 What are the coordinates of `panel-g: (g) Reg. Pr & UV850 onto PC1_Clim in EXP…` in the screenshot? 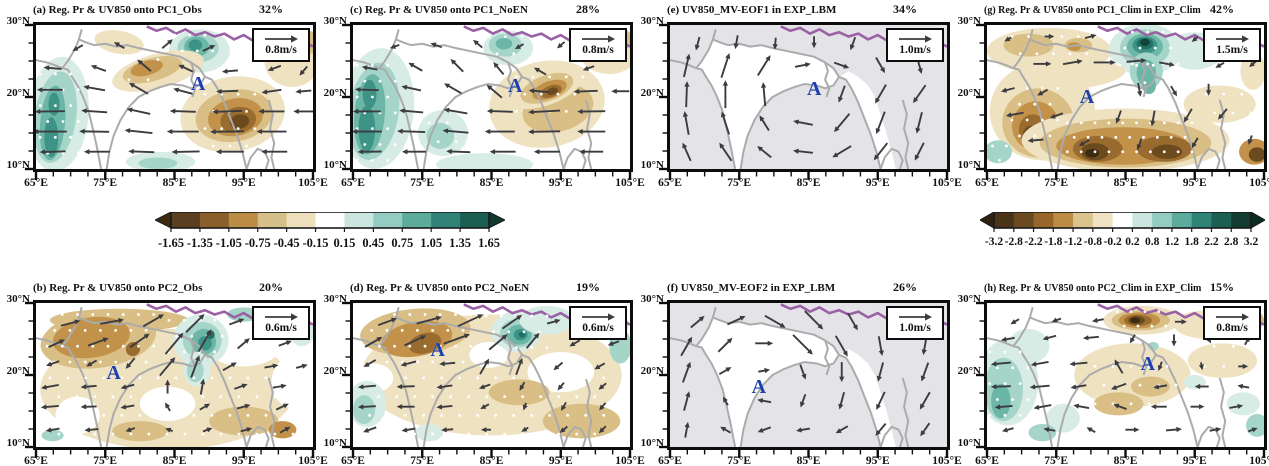 It's located at (1110, 98).